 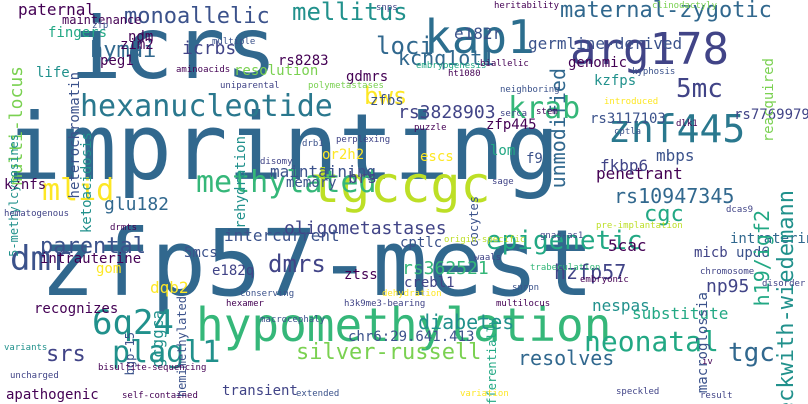 I want to click on word-small: chromosome, so click(x=727, y=272).